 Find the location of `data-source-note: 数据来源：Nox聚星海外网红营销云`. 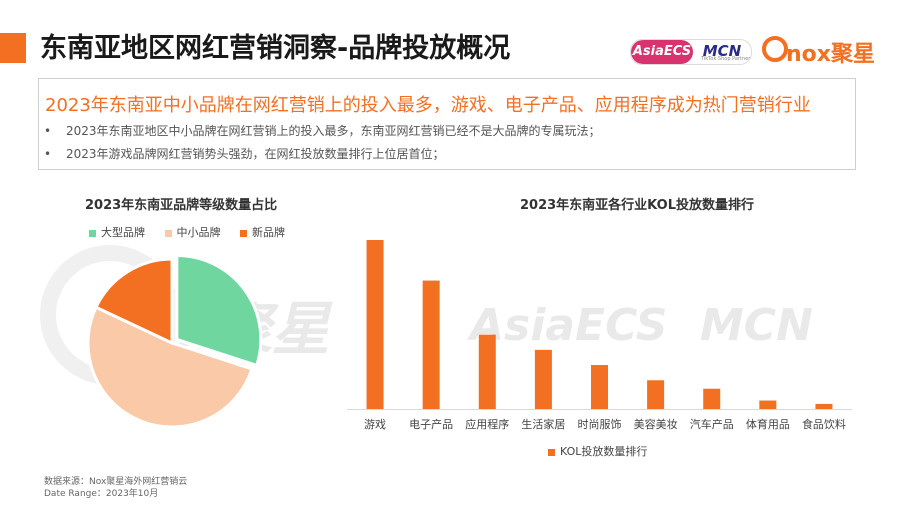

data-source-note: 数据来源：Nox聚星海外网红营销云 is located at coordinates (116, 482).